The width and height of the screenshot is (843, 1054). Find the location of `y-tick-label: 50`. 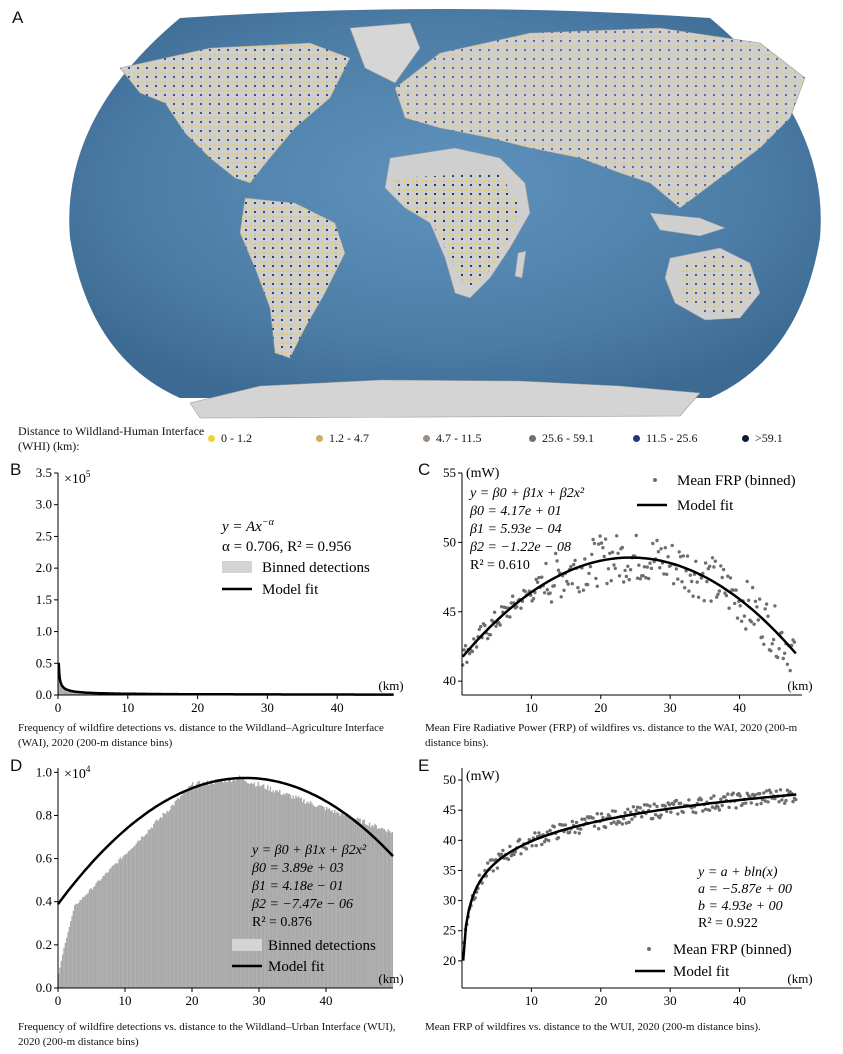

y-tick-label: 50 is located at coordinates (449, 779).